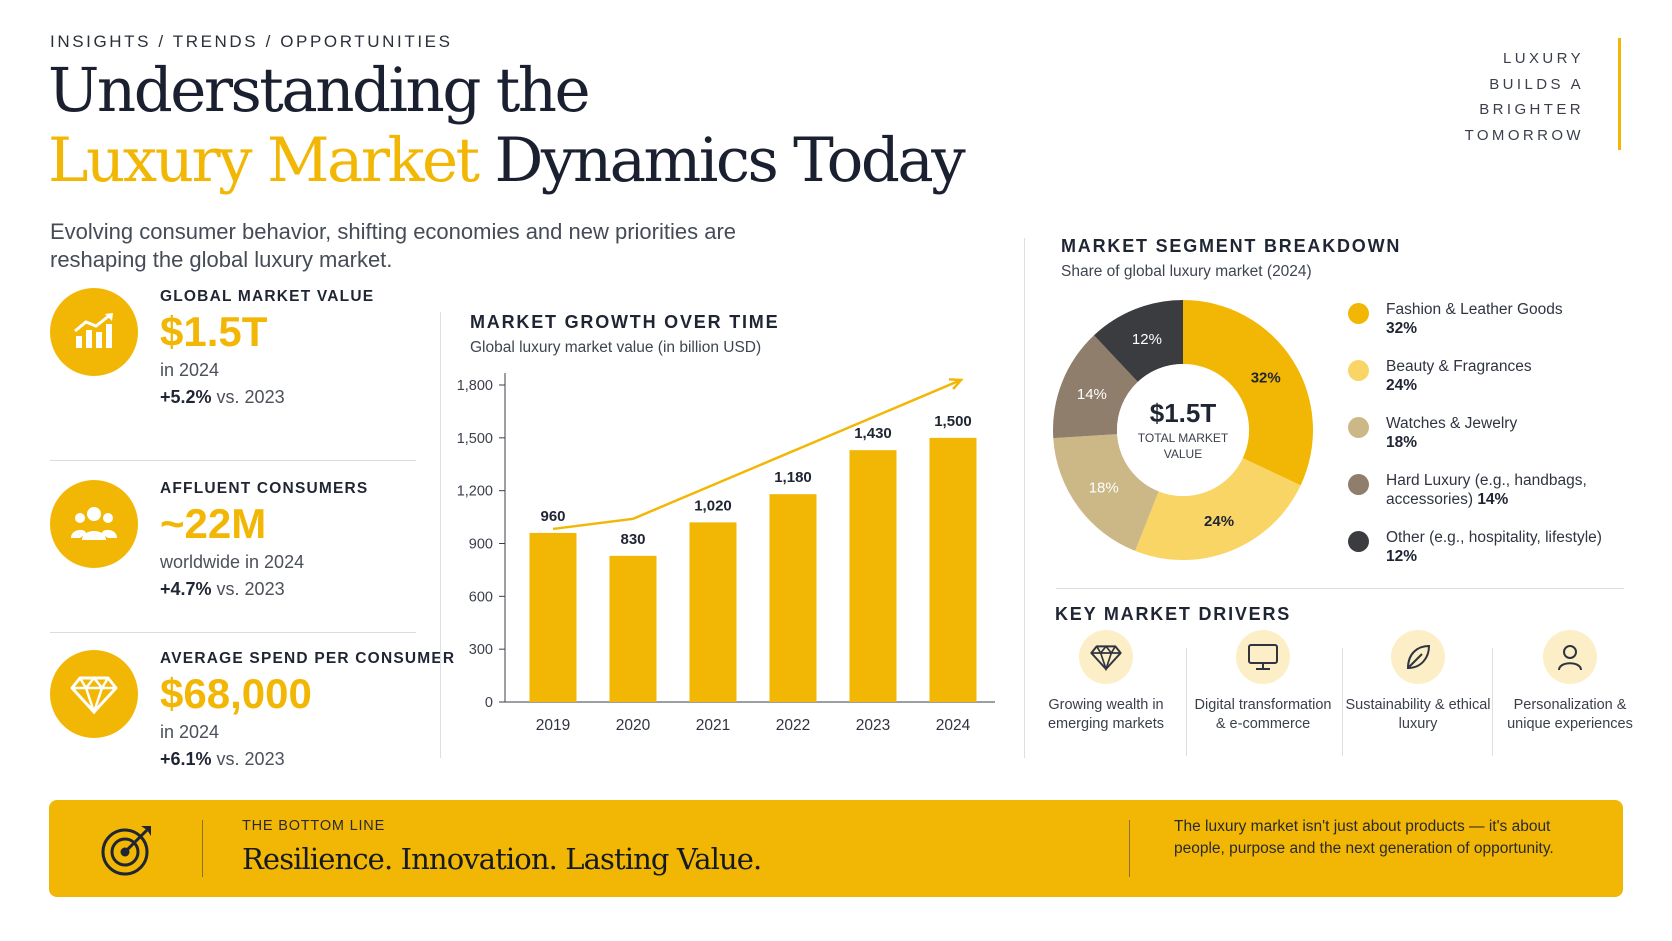  What do you see at coordinates (481, 650) in the screenshot?
I see `y-tick-label: 300` at bounding box center [481, 650].